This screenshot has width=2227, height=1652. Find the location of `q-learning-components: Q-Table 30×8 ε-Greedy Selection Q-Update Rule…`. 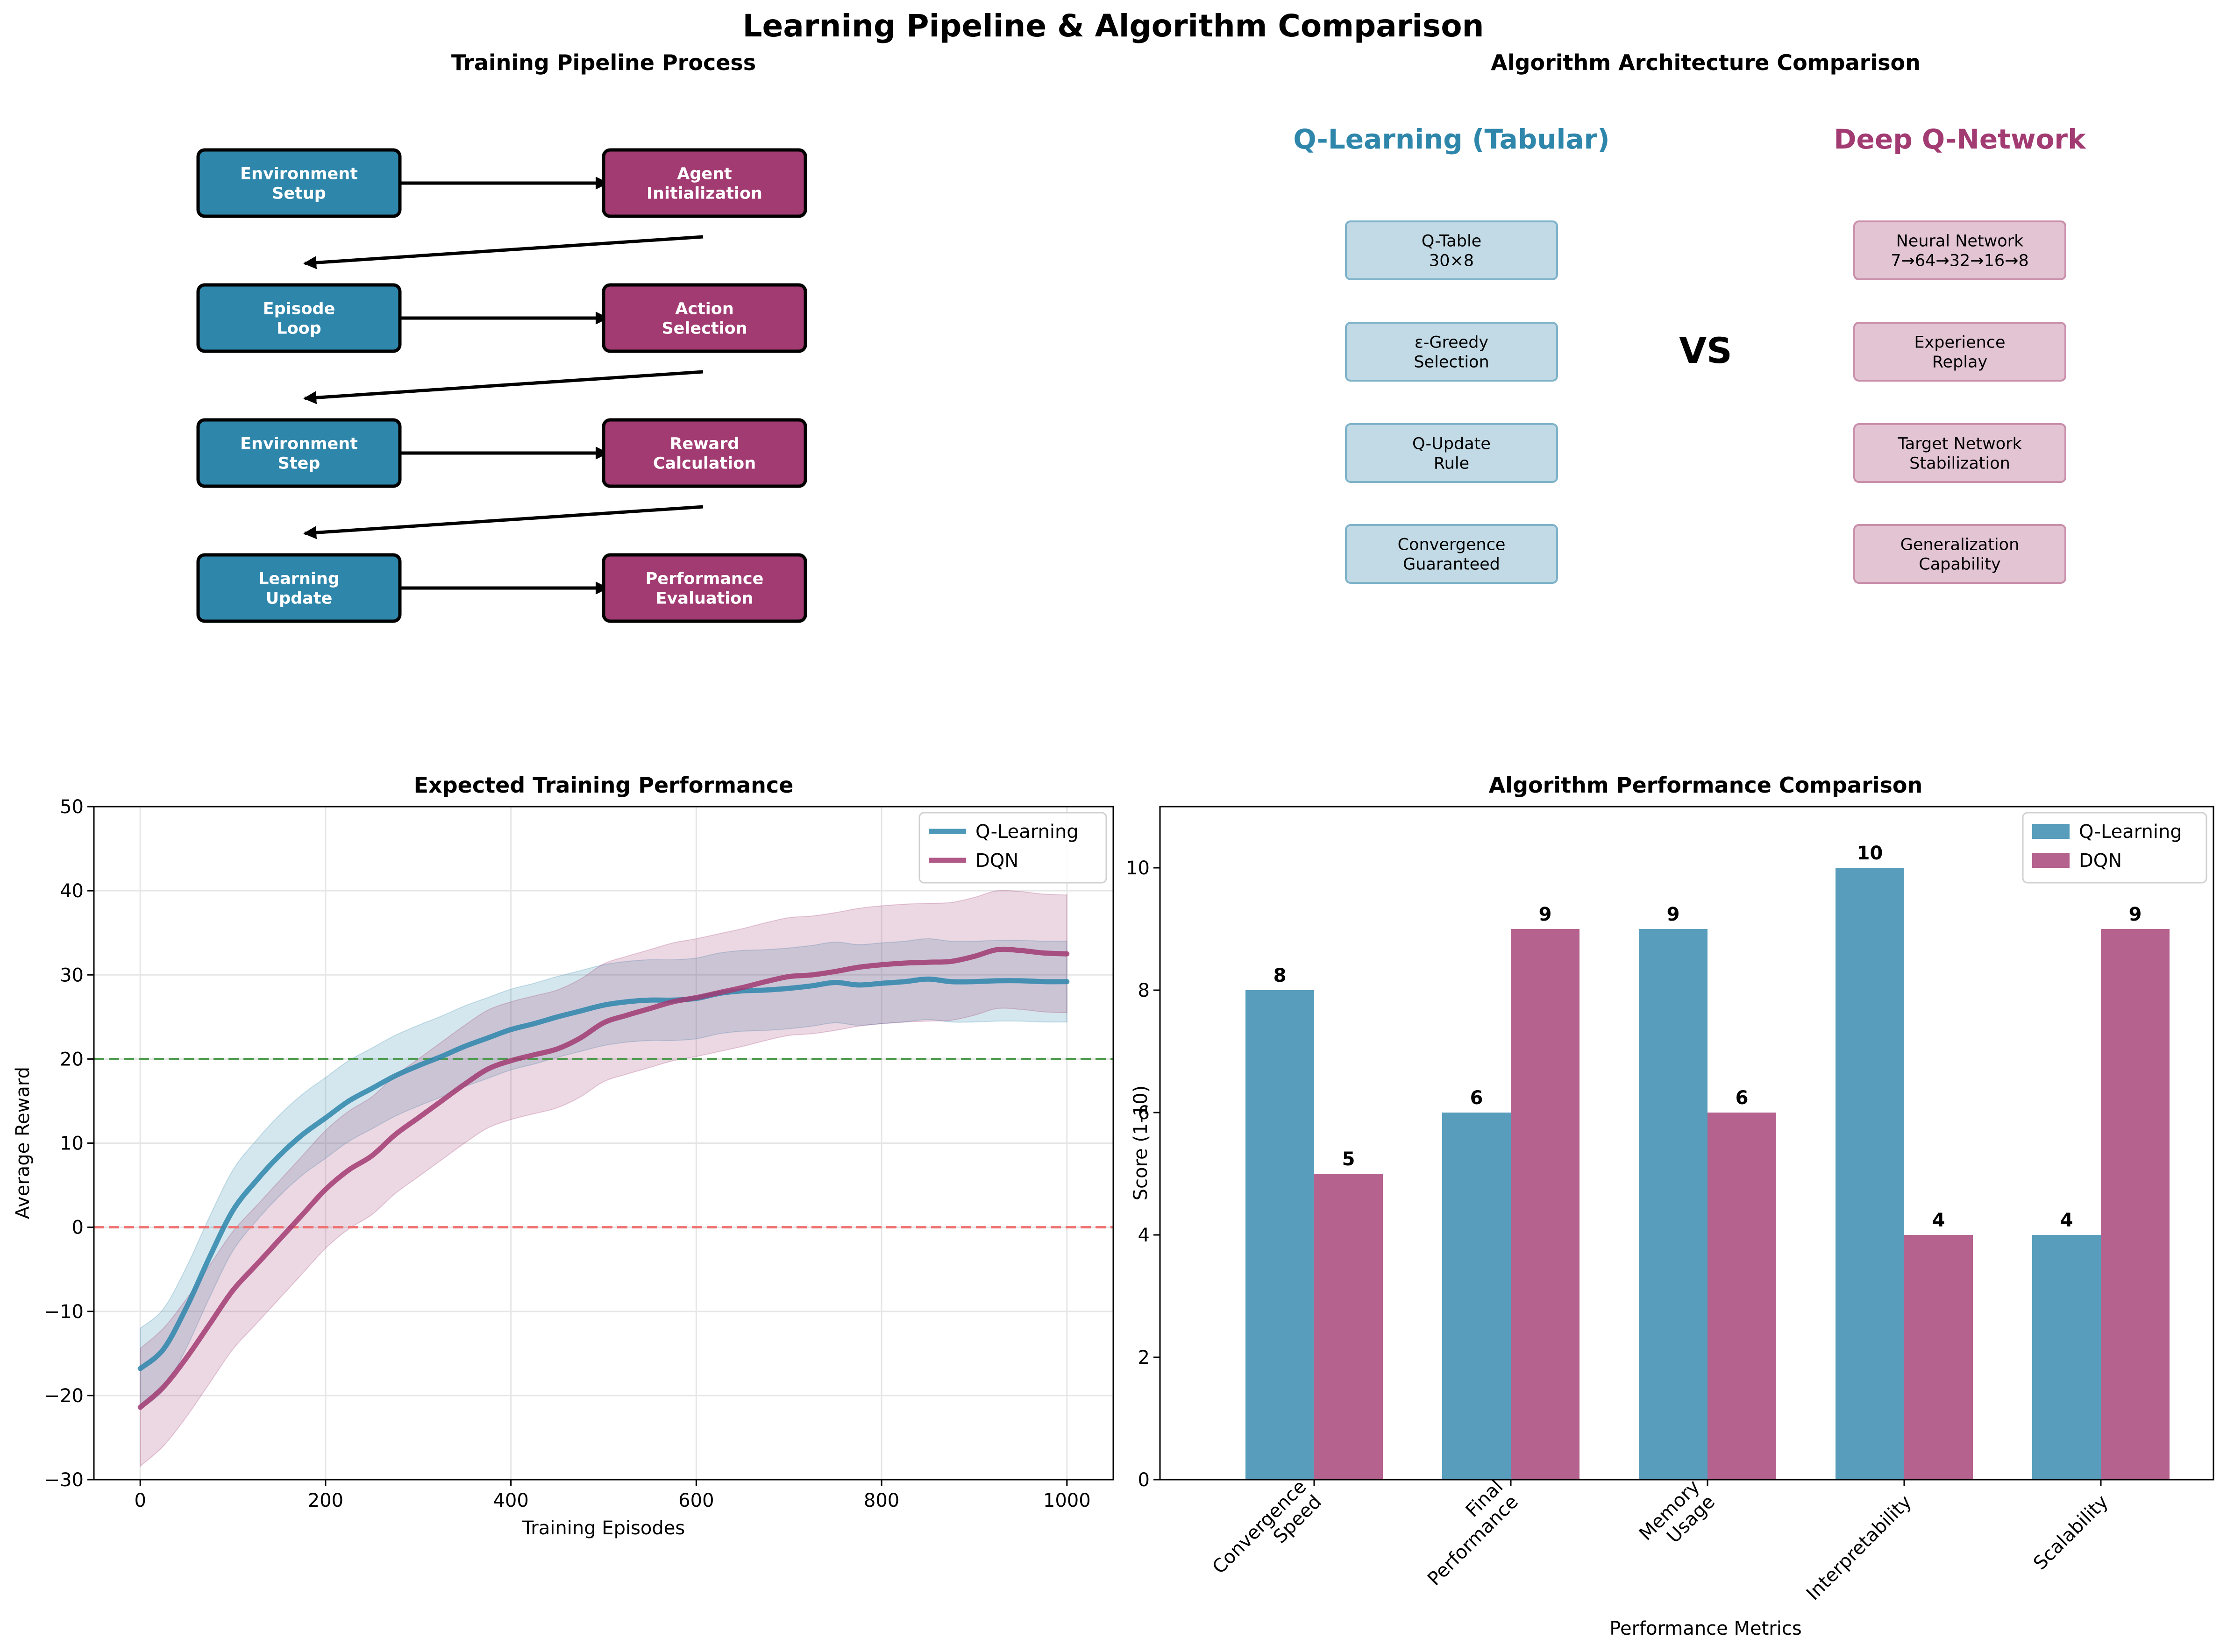

q-learning-components: Q-Table 30×8 ε-Greedy Selection Q-Update Rule… is located at coordinates (1451, 402).